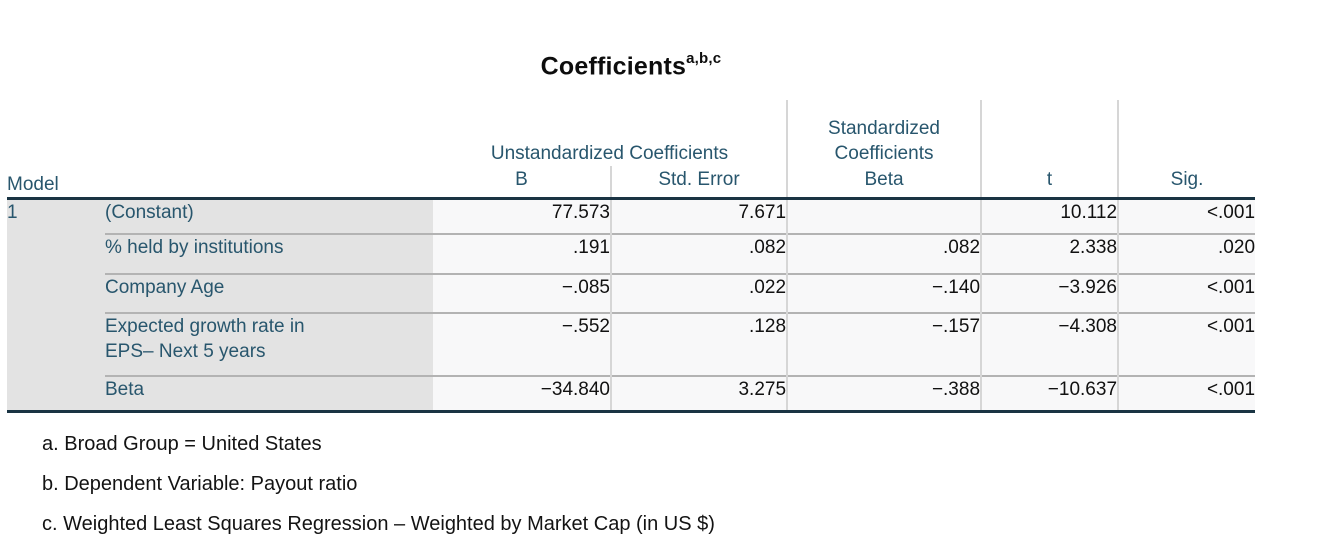  I want to click on standardized-coefficients-group-header: Standardized Coefficients, so click(884, 133).